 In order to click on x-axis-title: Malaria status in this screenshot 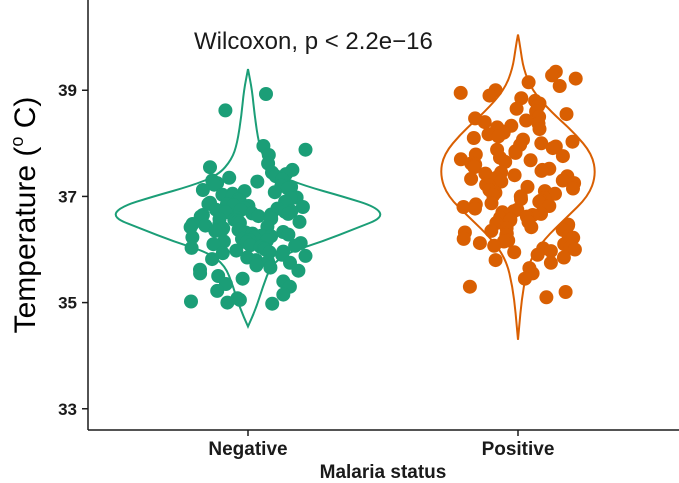, I will do `click(383, 472)`.